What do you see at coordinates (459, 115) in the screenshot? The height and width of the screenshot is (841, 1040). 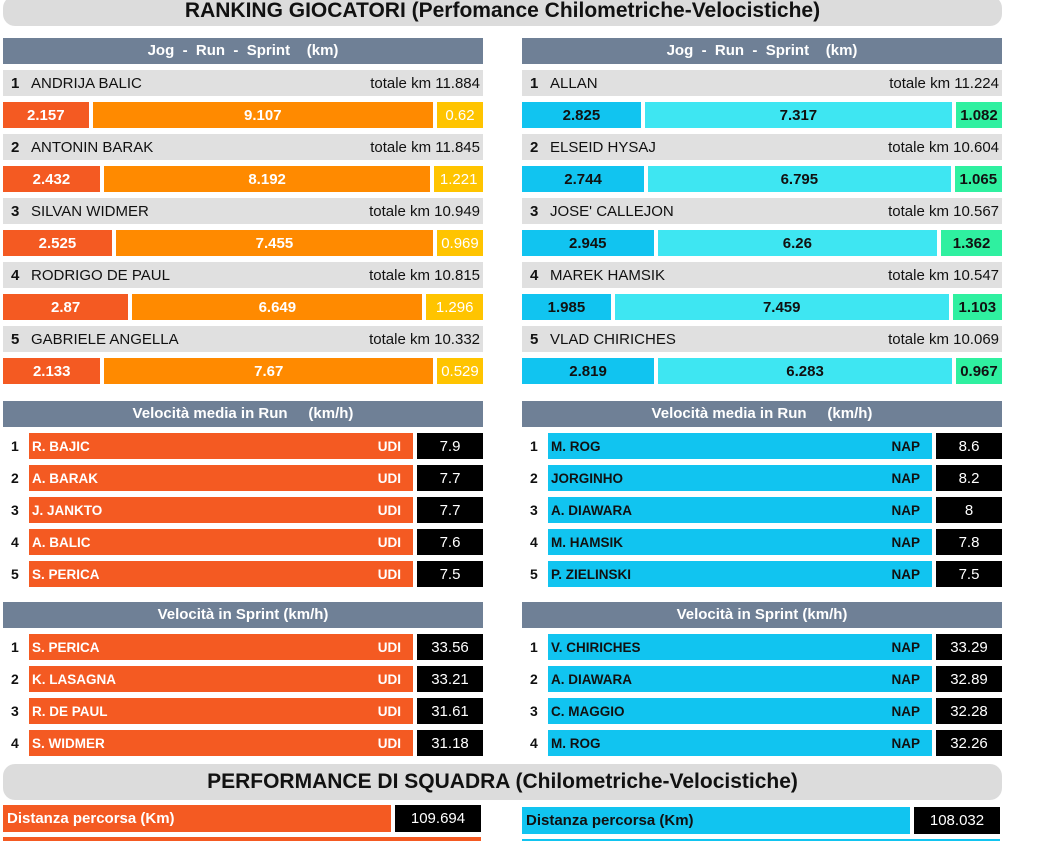 I see `sprint-segment: 0.62` at bounding box center [459, 115].